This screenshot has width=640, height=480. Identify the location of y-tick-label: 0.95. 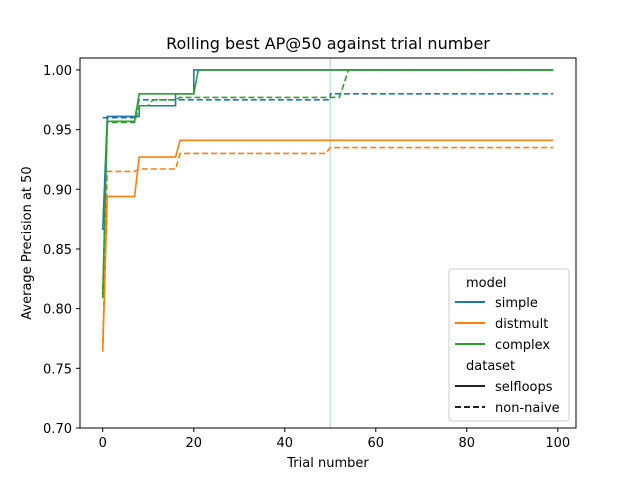
(57, 131).